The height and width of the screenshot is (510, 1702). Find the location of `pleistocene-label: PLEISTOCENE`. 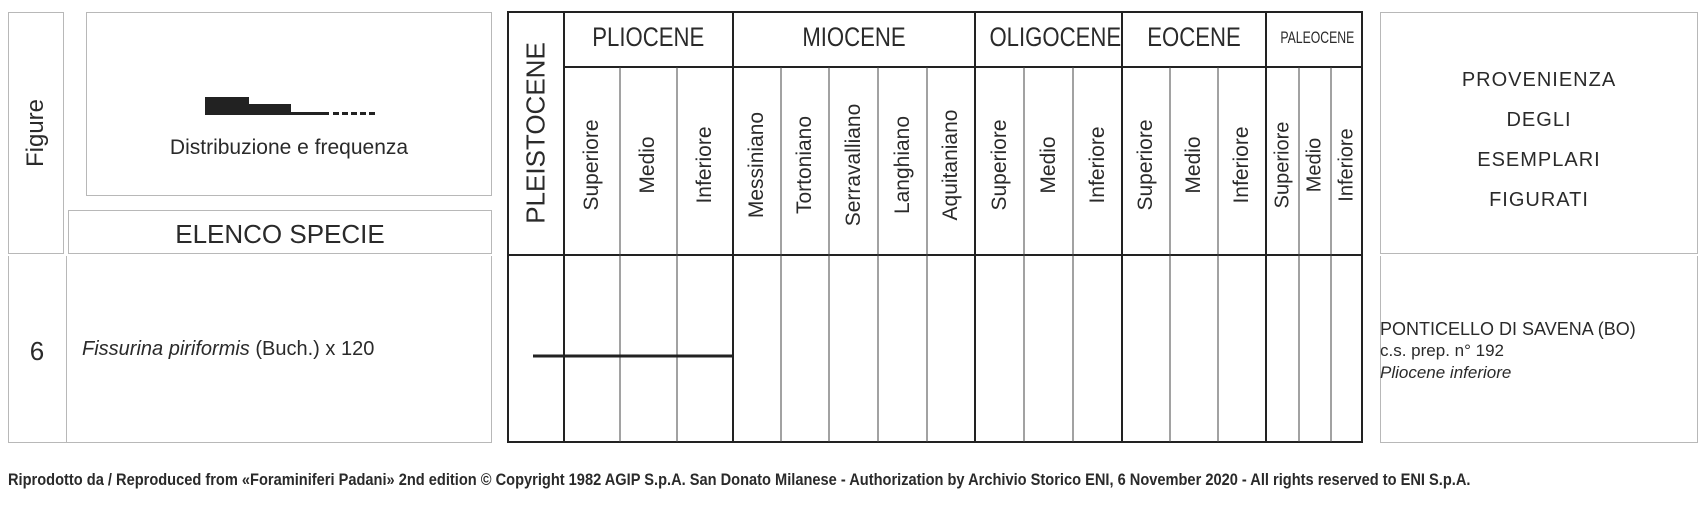

pleistocene-label: PLEISTOCENE is located at coordinates (535, 133).